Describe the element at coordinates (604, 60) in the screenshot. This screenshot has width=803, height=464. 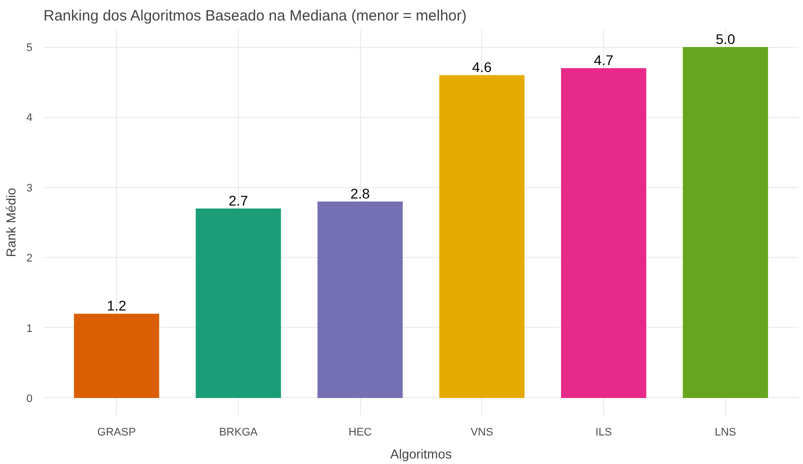
I see `data-label: 4.7` at that location.